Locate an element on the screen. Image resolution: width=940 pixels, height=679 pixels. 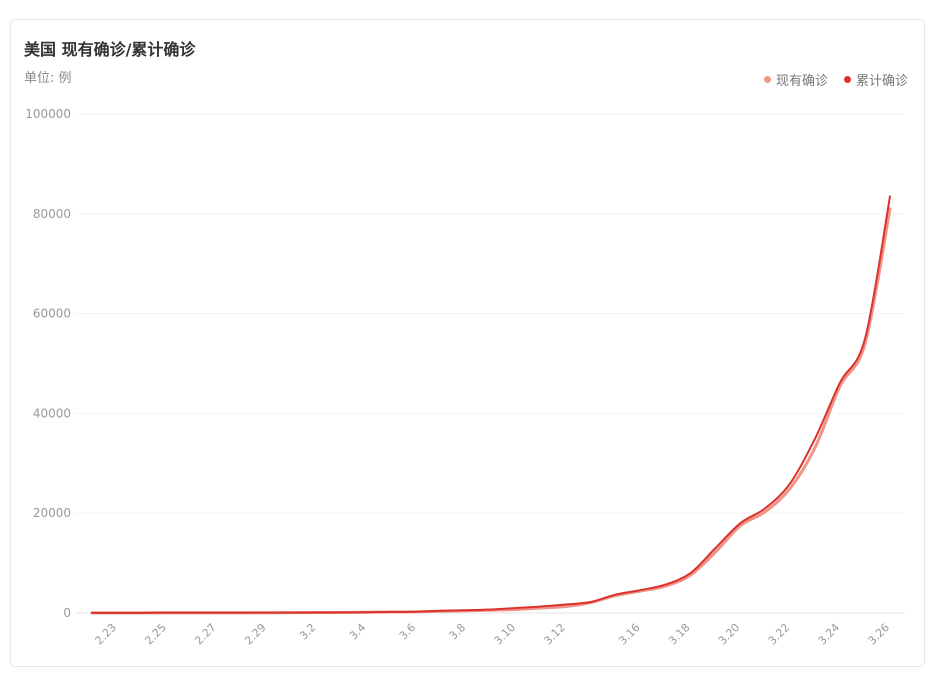
y-tick-label: 20000 is located at coordinates (52, 513).